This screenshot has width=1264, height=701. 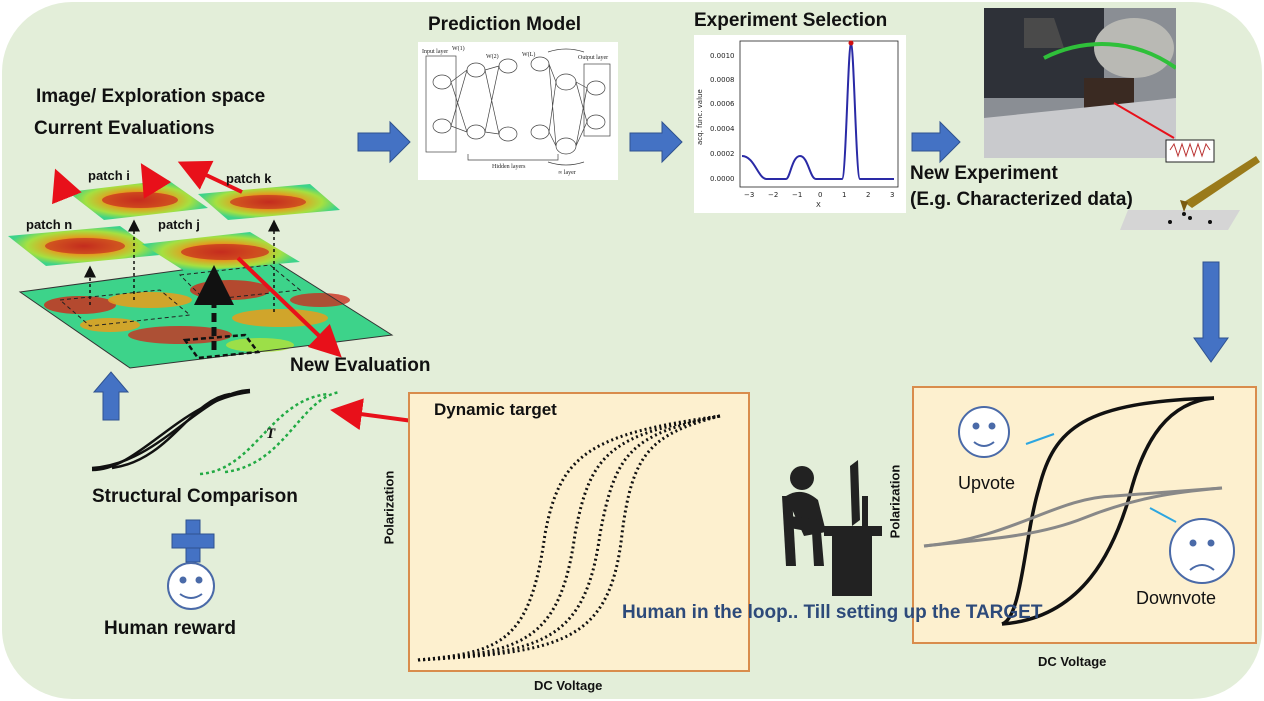 What do you see at coordinates (389, 507) in the screenshot?
I see `dynamic-target-ylabel: Polarization` at bounding box center [389, 507].